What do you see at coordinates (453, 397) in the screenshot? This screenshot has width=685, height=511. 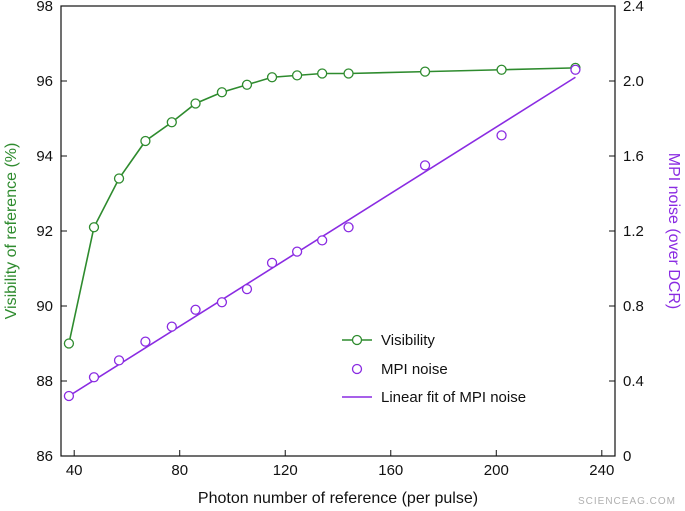 I see `legend-fit-label: Linear fit of MPI noise` at bounding box center [453, 397].